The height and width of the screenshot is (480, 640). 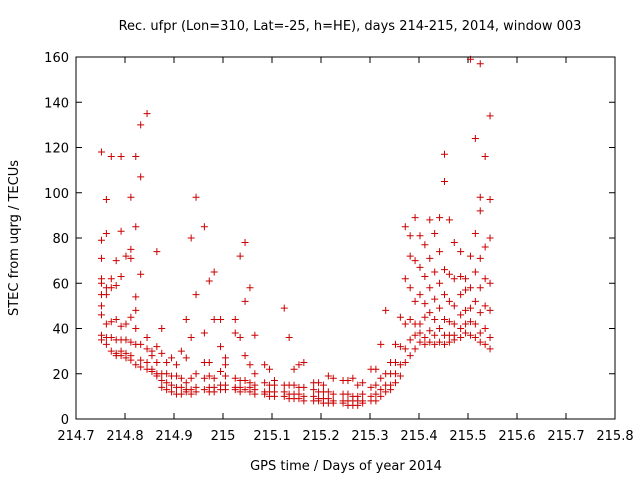 I want to click on x-tick-label: 215.8, so click(x=614, y=436).